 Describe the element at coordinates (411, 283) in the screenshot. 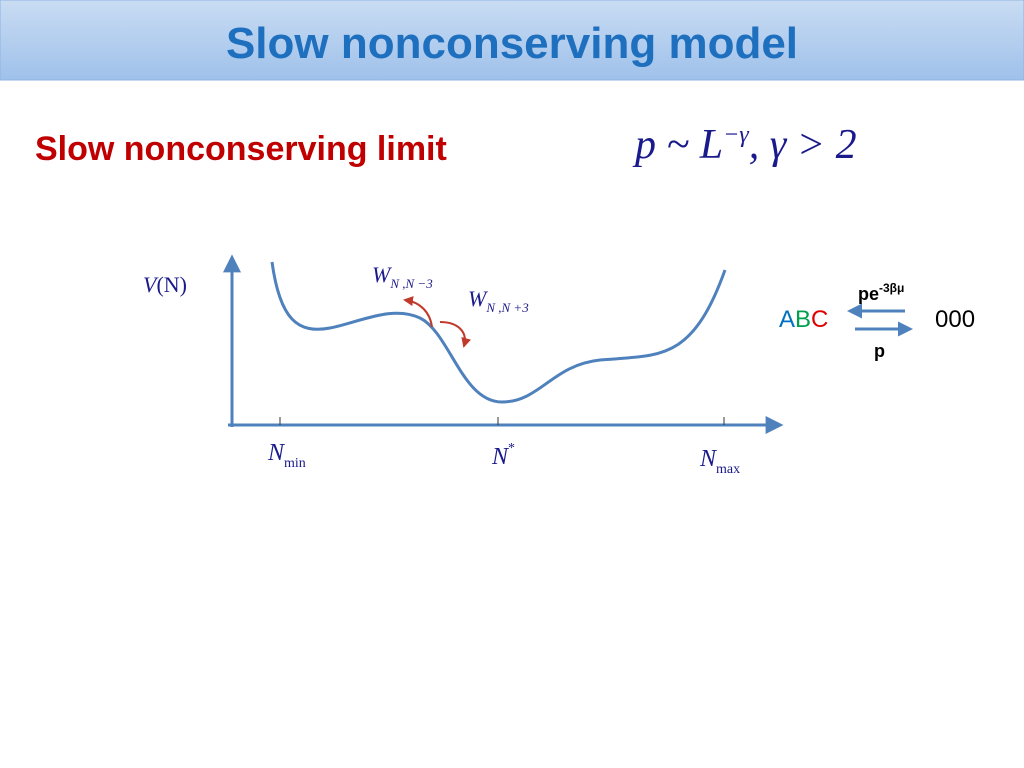

I see `label-sub: N ,N −3` at that location.